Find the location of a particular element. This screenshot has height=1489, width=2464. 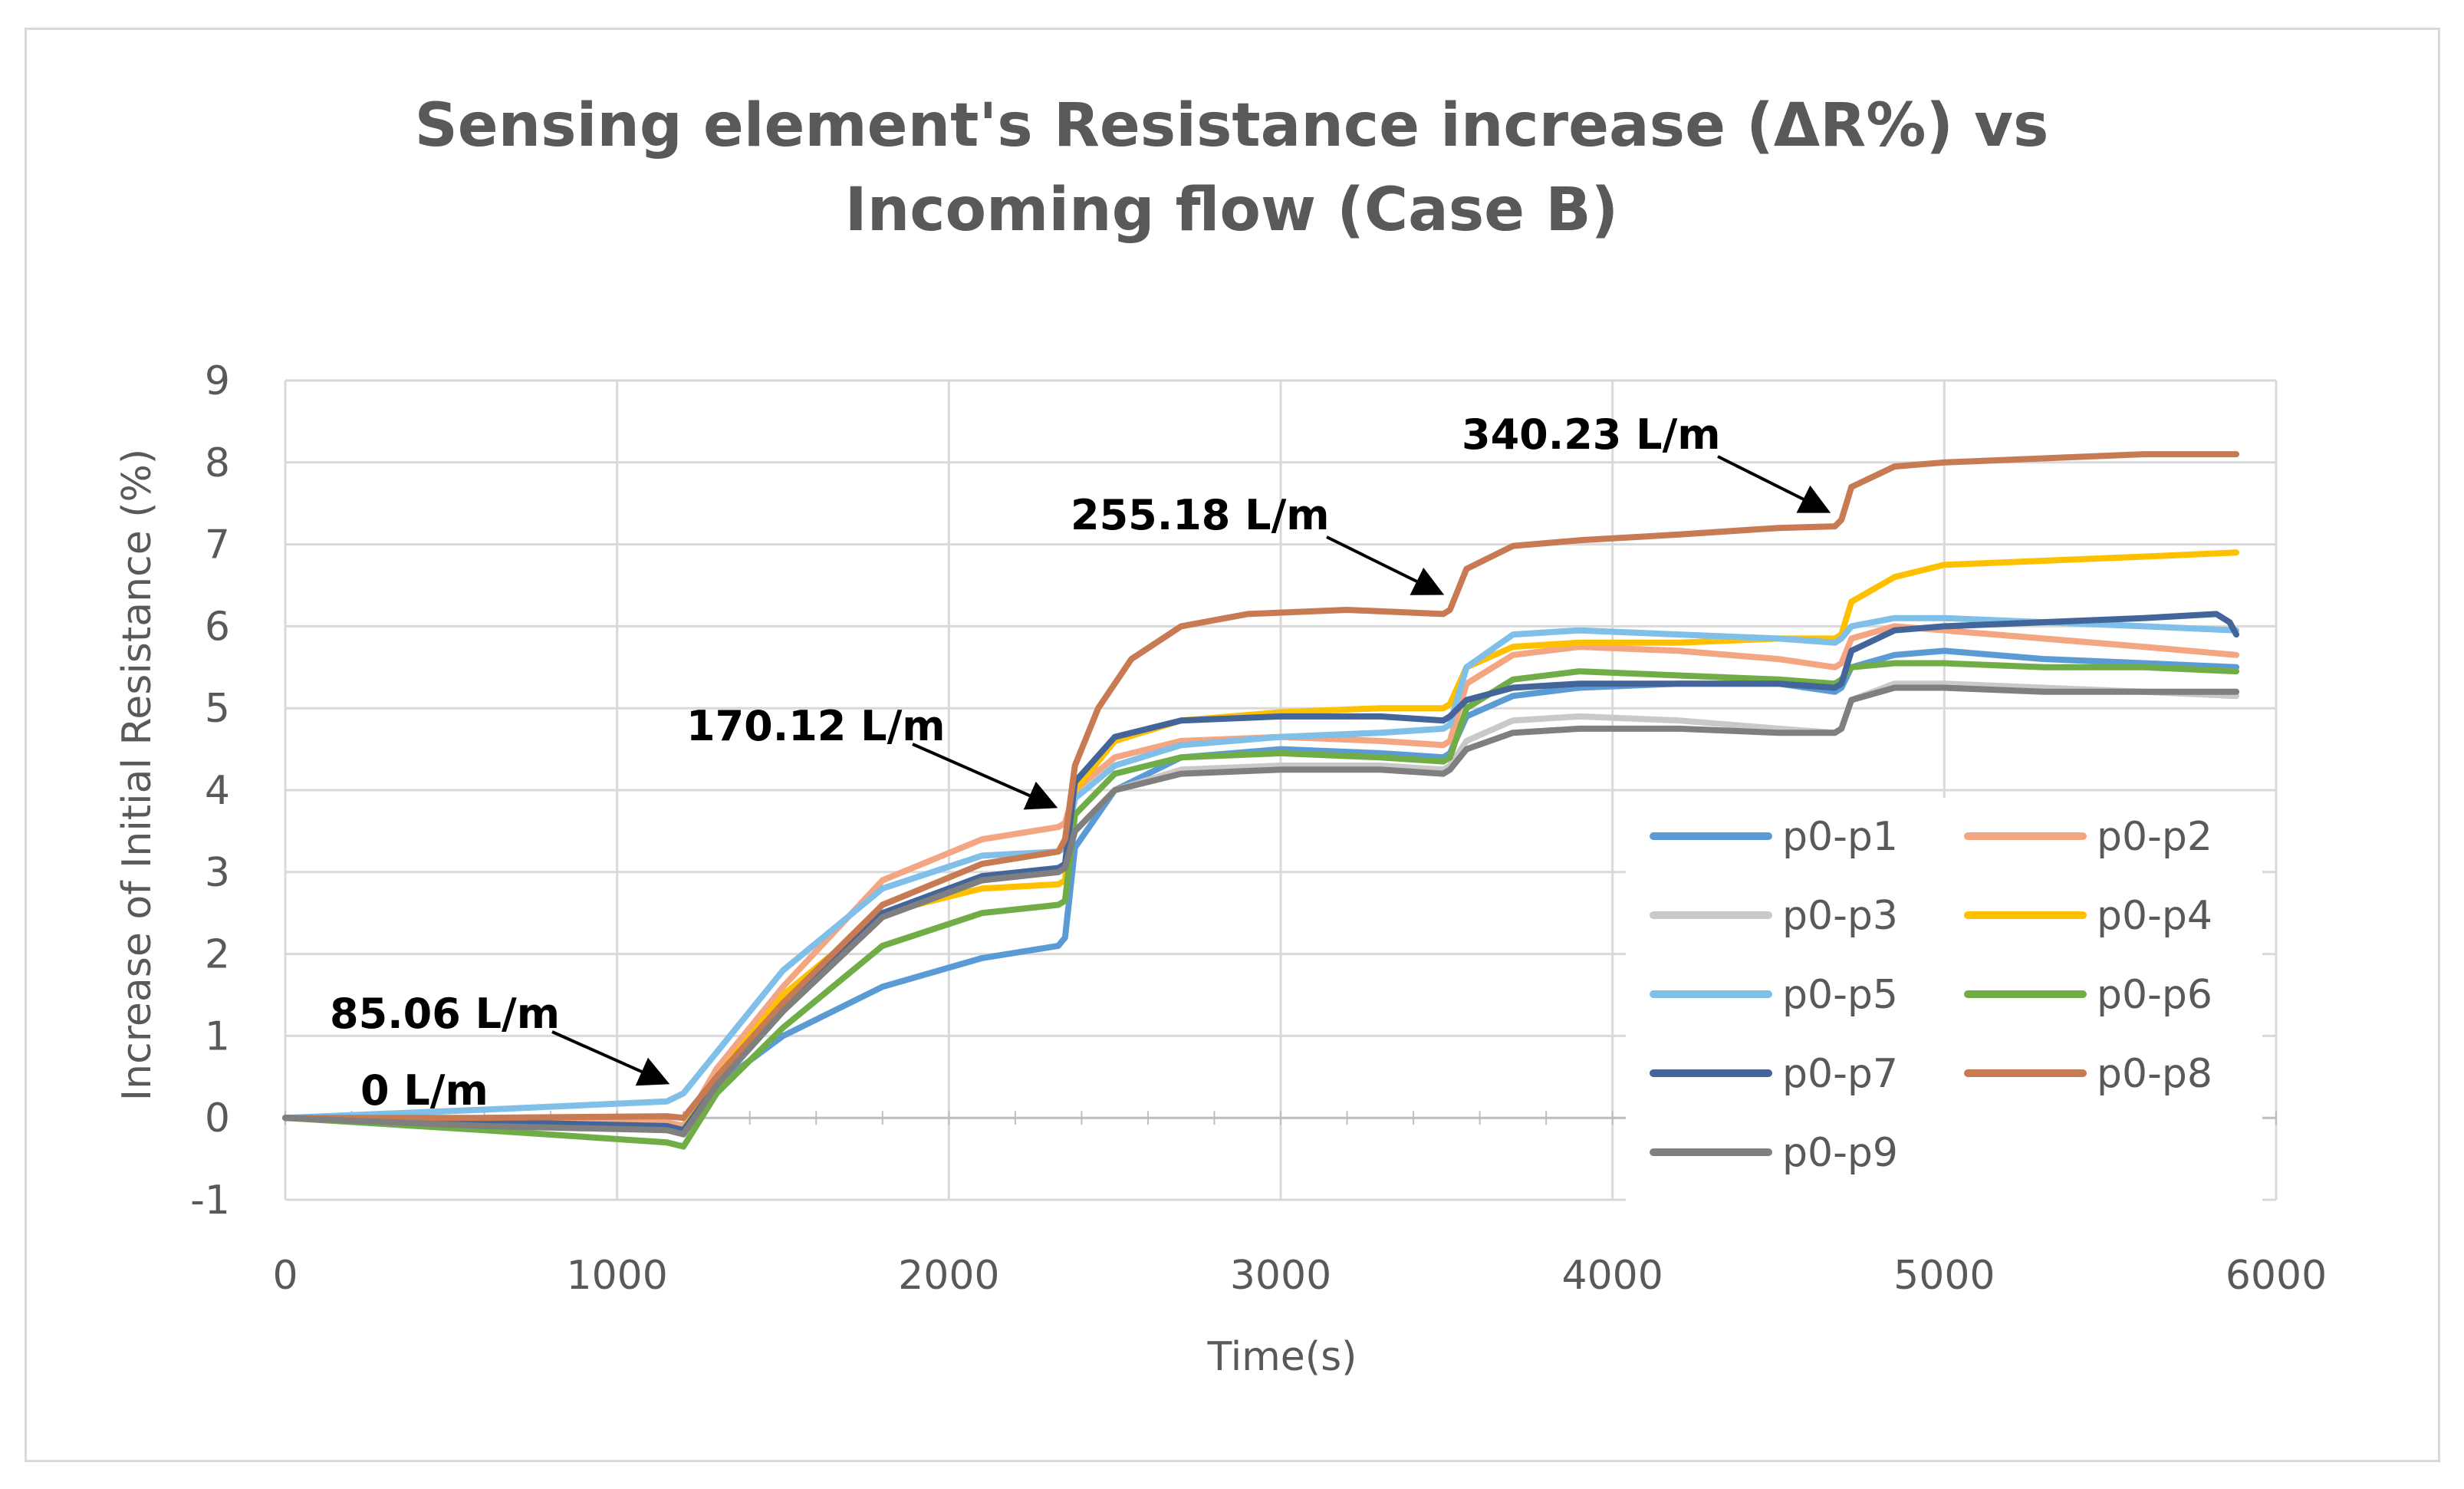

legend-background is located at coordinates (1944, 1005).